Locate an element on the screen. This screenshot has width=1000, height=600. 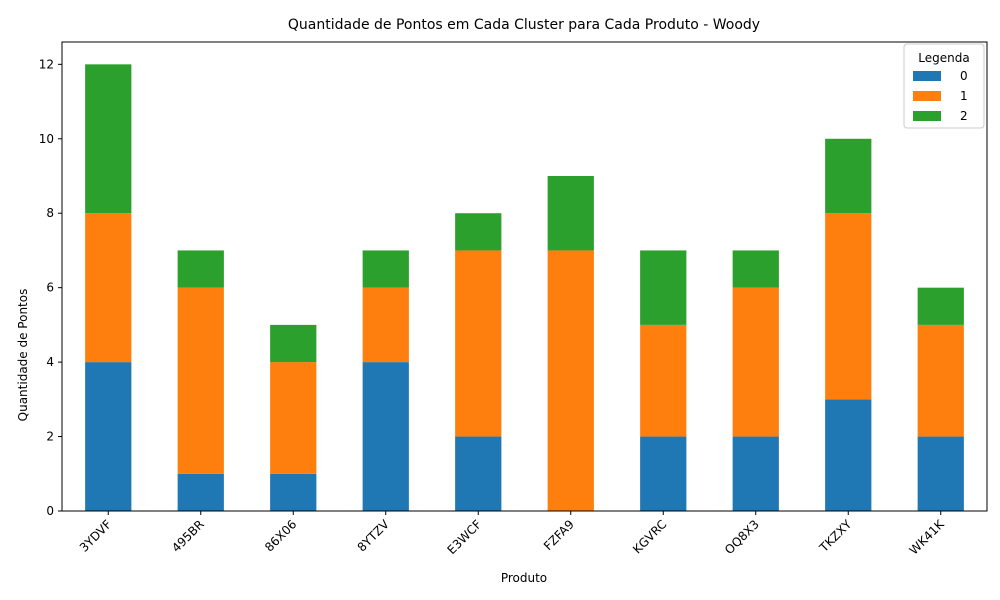
x-tick-label: TKZXY is located at coordinates (835, 536).